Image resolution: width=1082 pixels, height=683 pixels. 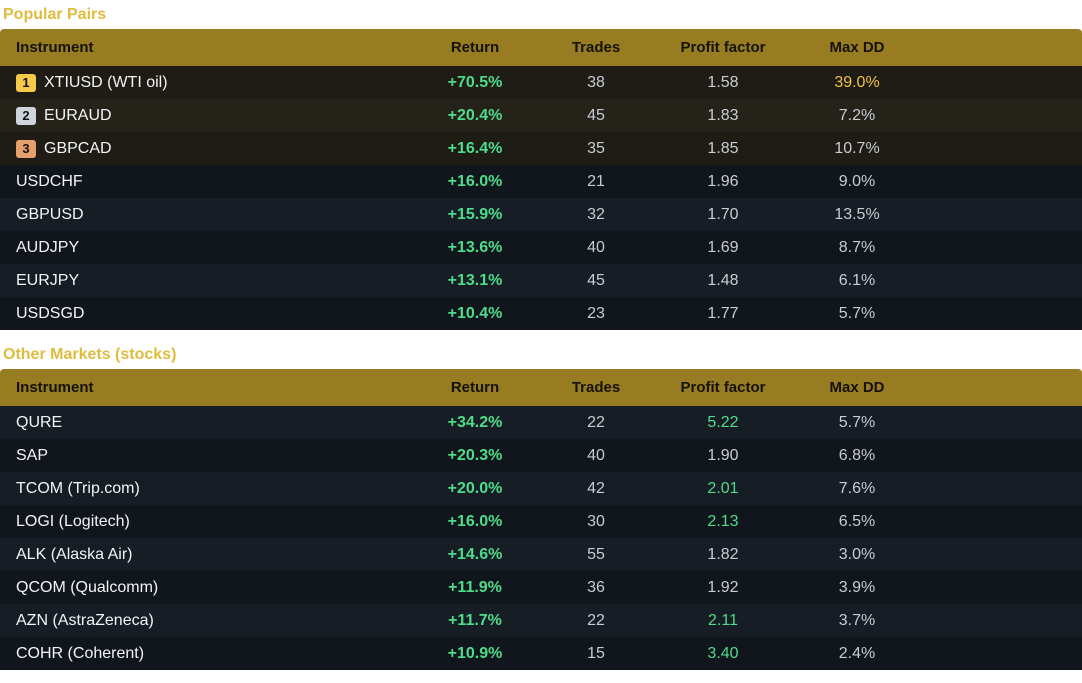 I want to click on cell-trades: 21, so click(x=596, y=181).